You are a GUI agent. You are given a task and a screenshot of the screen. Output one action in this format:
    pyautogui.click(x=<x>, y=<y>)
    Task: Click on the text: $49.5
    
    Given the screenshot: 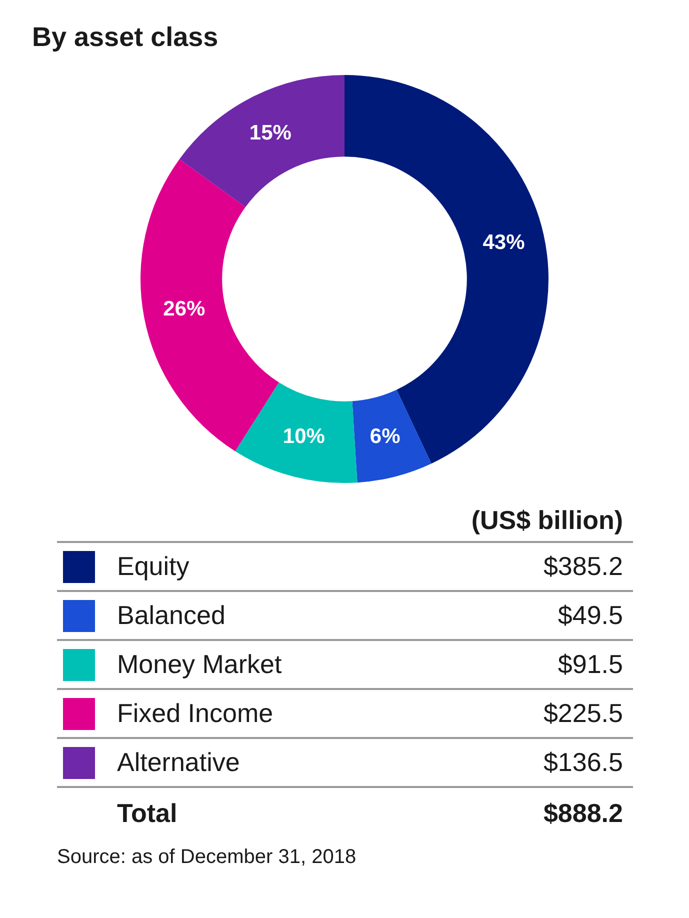 What is the action you would take?
    pyautogui.click(x=591, y=615)
    